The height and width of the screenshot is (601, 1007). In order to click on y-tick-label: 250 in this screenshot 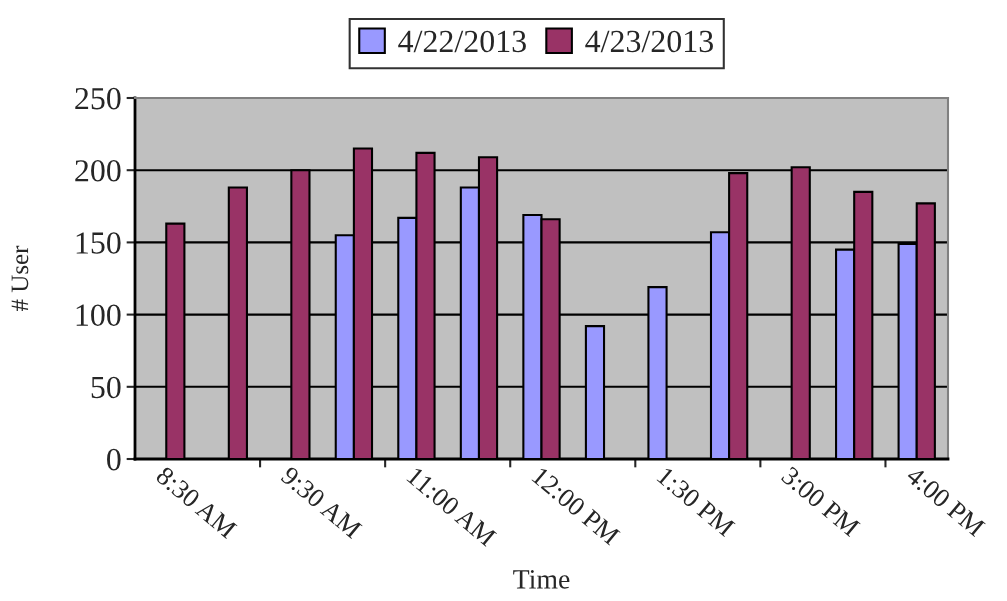, I will do `click(98, 98)`.